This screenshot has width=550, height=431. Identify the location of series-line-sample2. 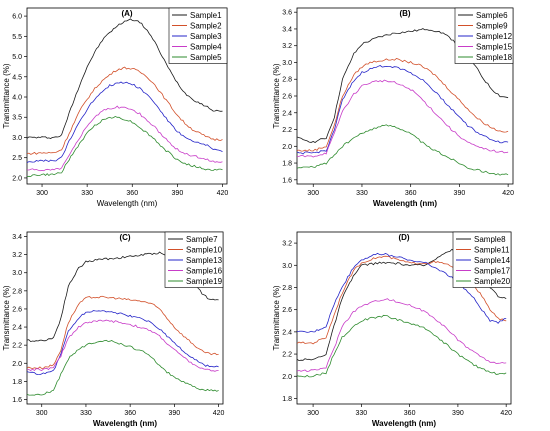
(125, 110).